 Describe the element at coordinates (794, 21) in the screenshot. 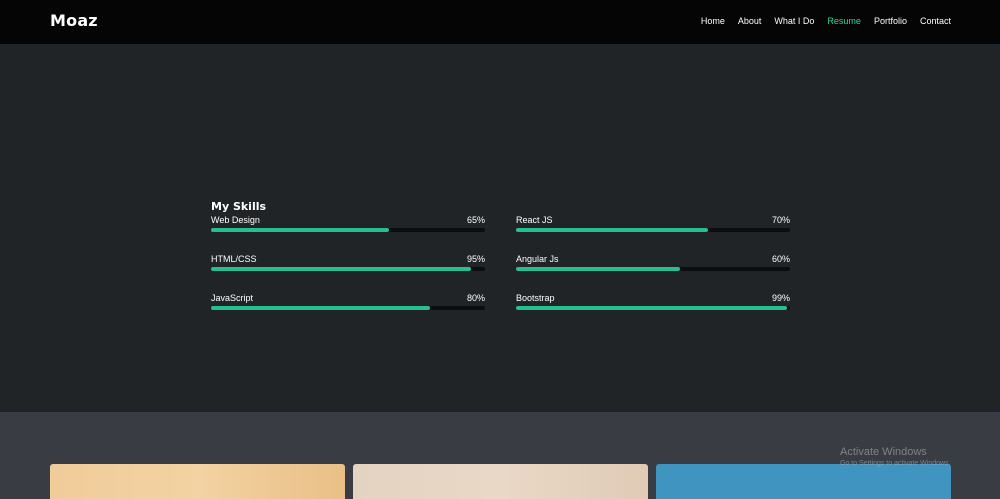

I see `nav-link-what-i-do: What I Do` at that location.